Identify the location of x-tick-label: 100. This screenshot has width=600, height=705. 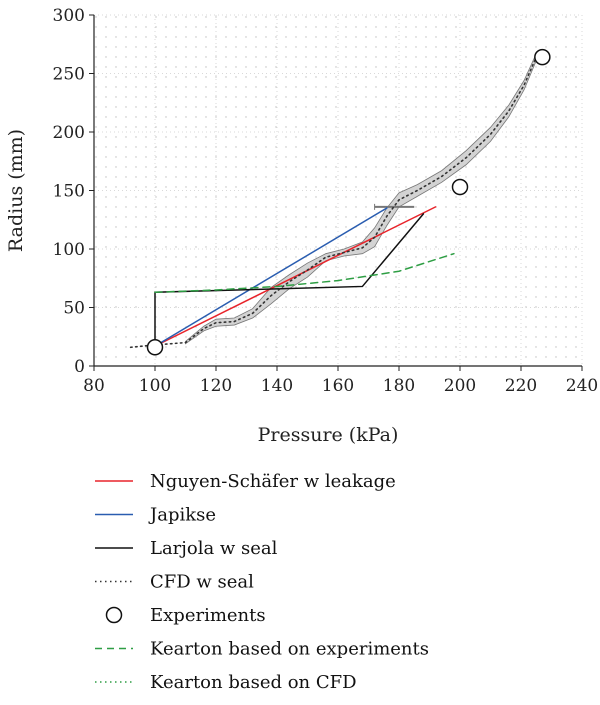
(155, 386).